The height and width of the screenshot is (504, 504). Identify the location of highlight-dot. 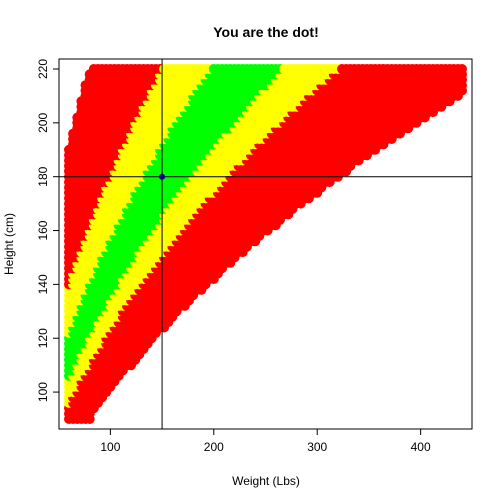
(162, 176).